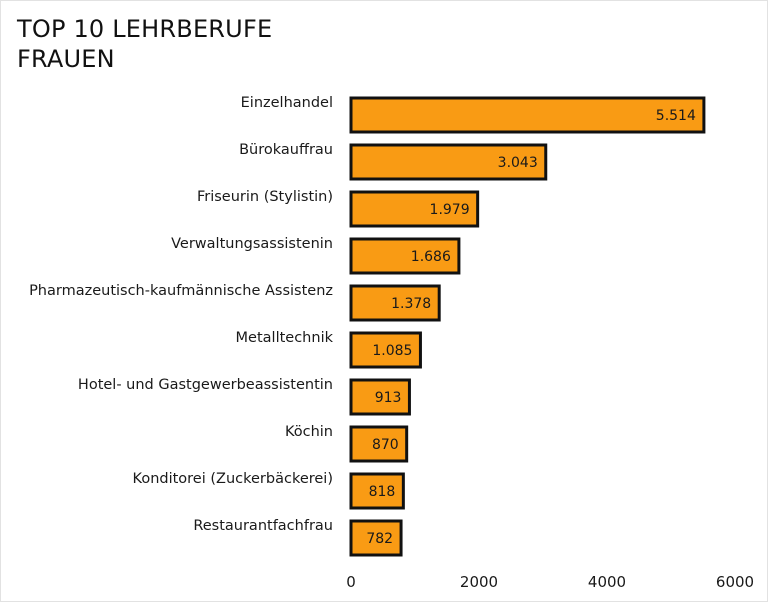 Image resolution: width=768 pixels, height=602 pixels. Describe the element at coordinates (252, 244) in the screenshot. I see `category-label: Verwaltungsassistenin` at that location.